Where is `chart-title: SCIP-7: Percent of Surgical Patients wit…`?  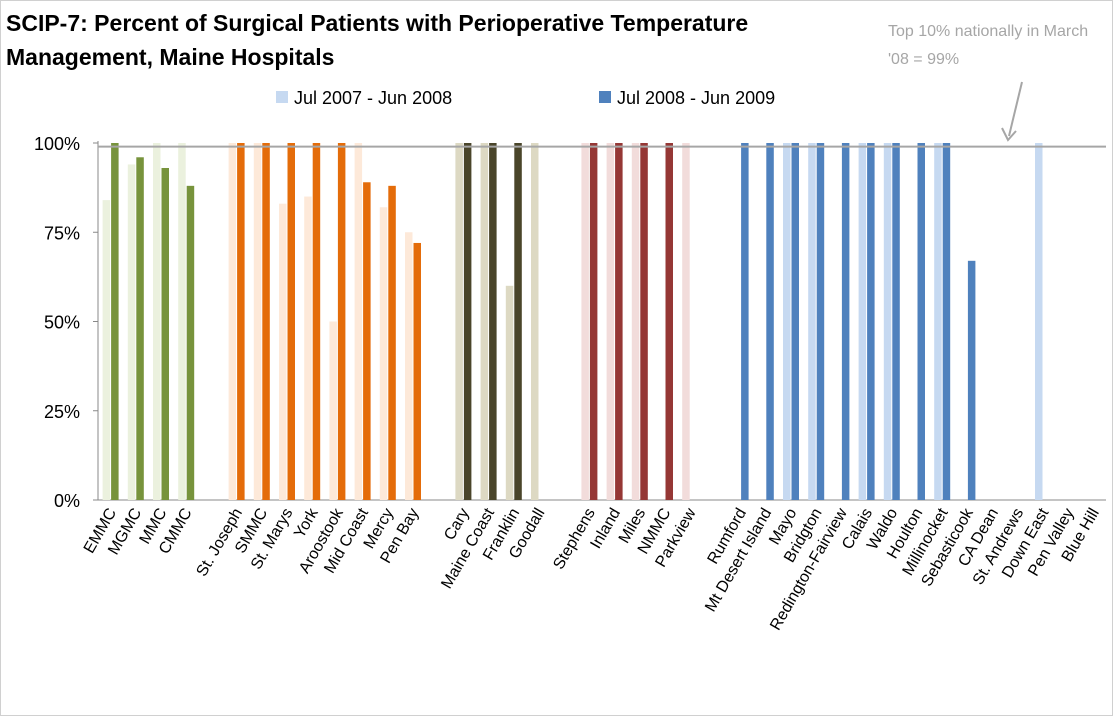
chart-title: SCIP-7: Percent of Surgical Patients wit… is located at coordinates (377, 40).